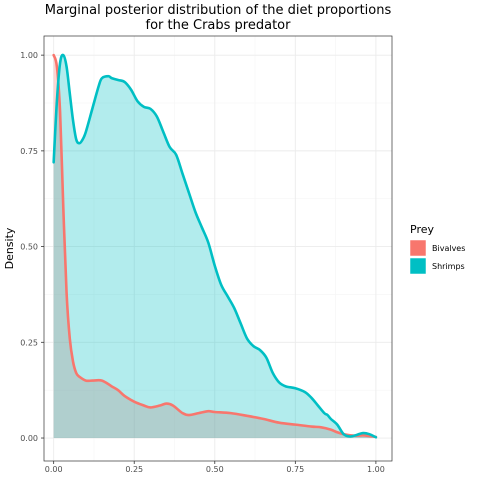  I want to click on y-tick-label: 0.25, so click(29, 342).